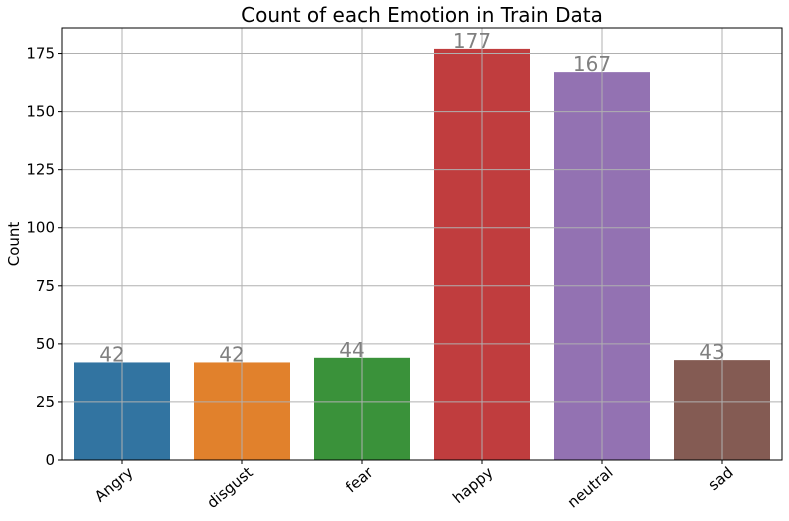  What do you see at coordinates (40, 170) in the screenshot?
I see `y-tick-label: 125` at bounding box center [40, 170].